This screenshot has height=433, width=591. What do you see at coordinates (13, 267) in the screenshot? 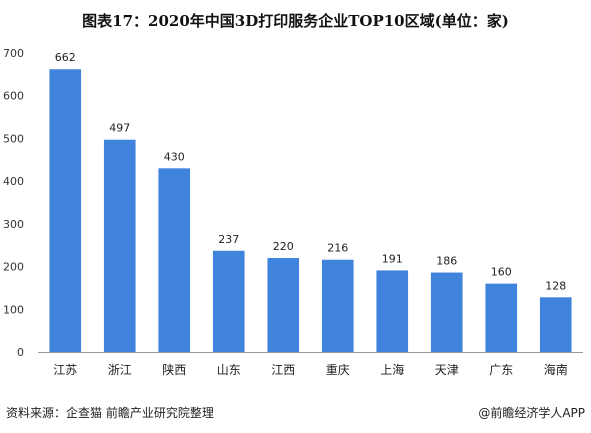
I see `y-tick-label: 200` at bounding box center [13, 267].